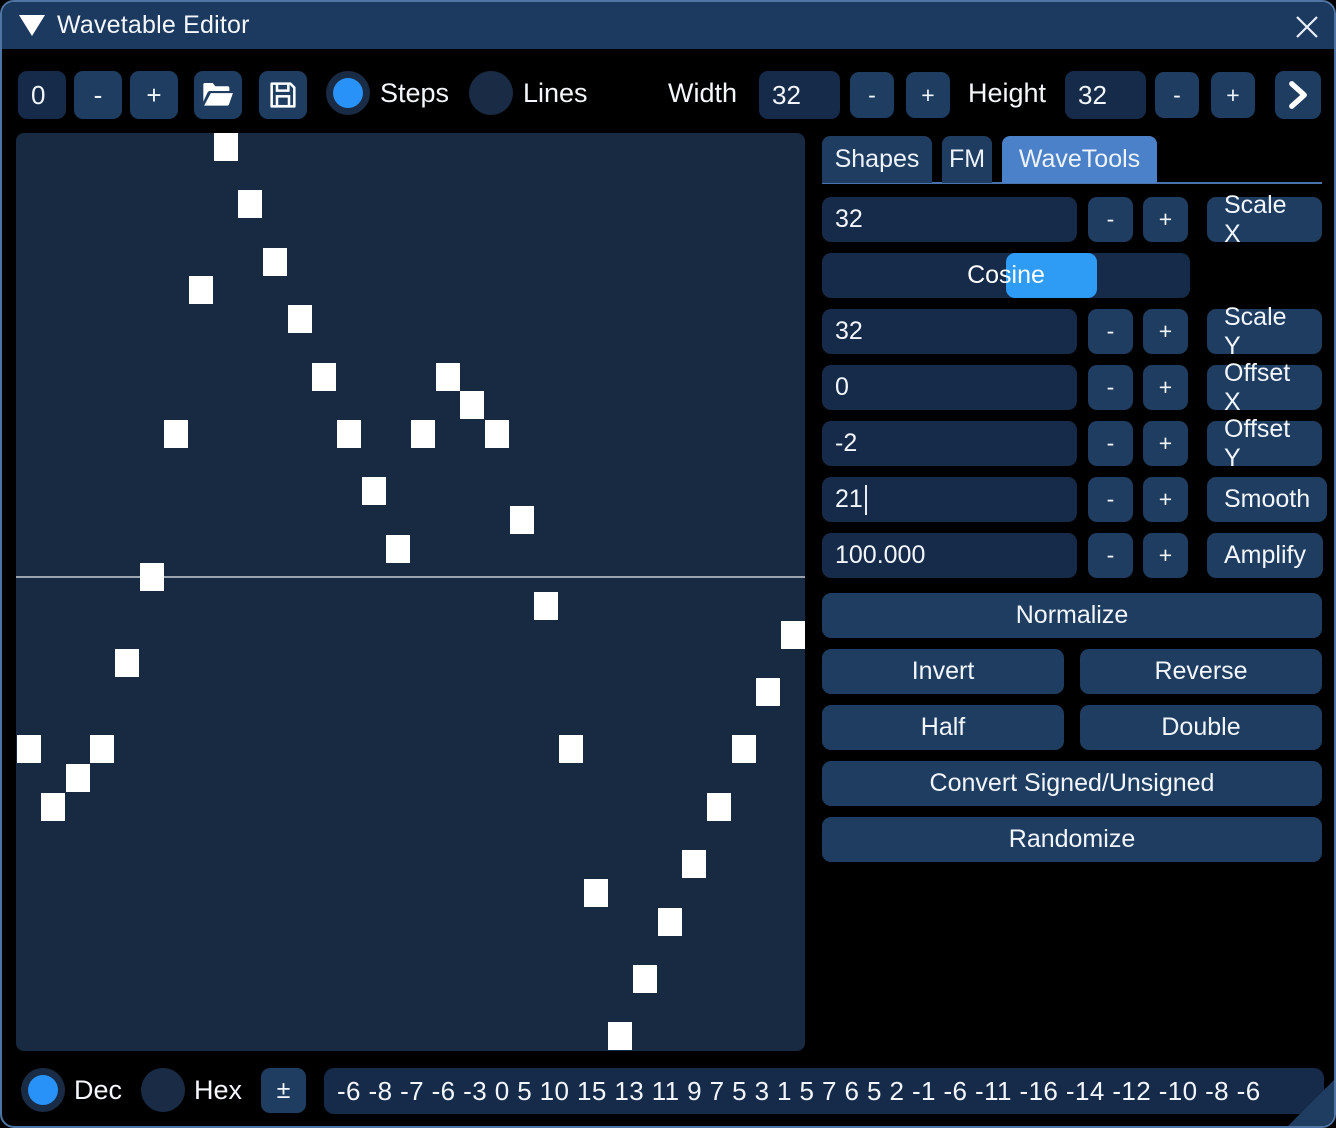 This screenshot has height=1128, width=1336. Describe the element at coordinates (703, 93) in the screenshot. I see `width-label: Width` at that location.